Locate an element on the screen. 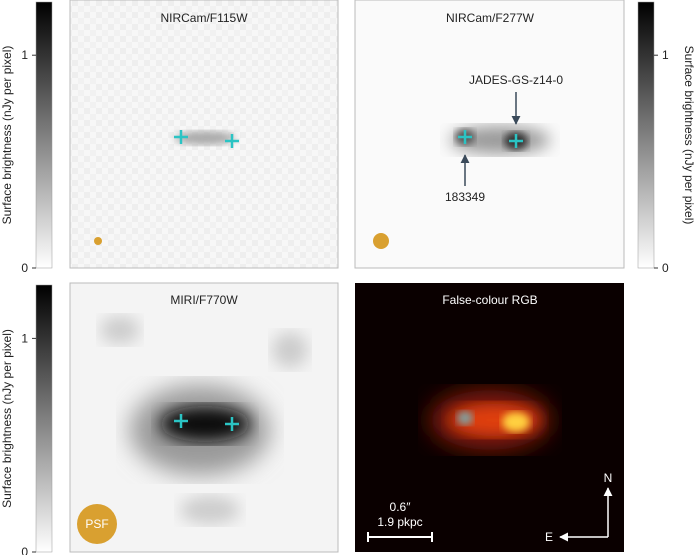  panel-title: NIRCam/F115W is located at coordinates (204, 18).